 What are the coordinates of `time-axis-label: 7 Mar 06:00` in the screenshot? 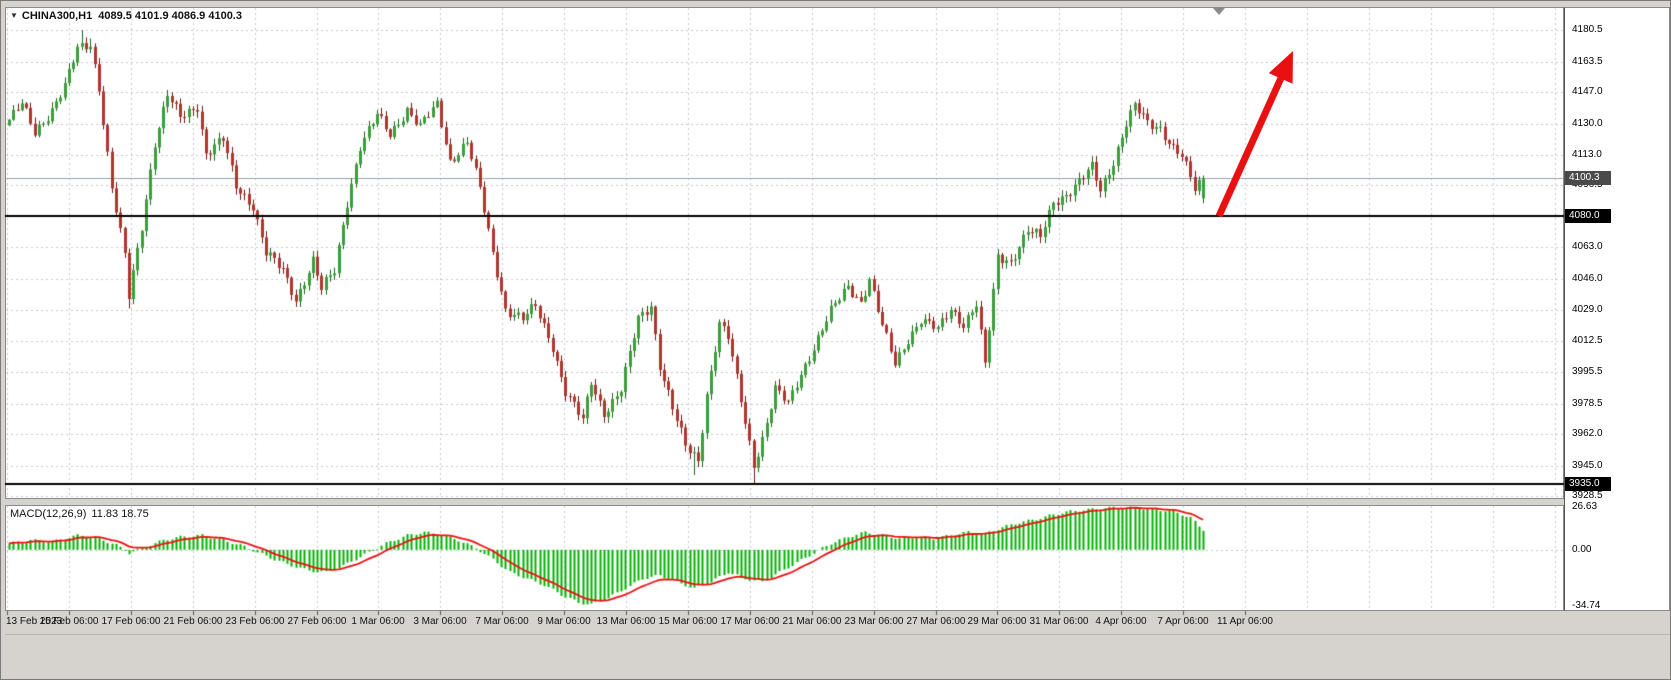 It's located at (502, 621).